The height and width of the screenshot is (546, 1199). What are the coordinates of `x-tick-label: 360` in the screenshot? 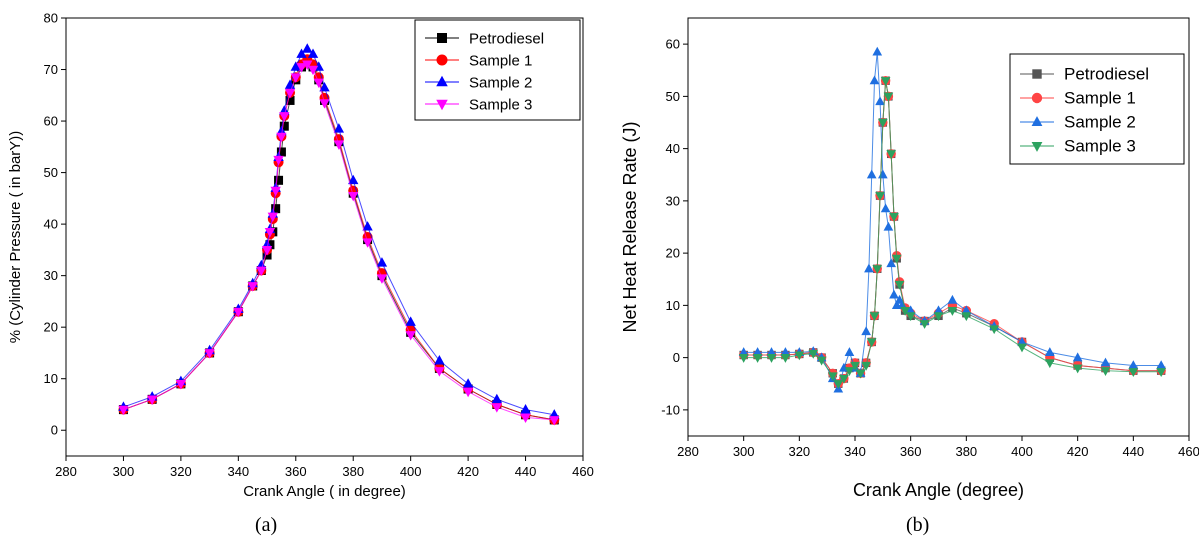 It's located at (296, 471).